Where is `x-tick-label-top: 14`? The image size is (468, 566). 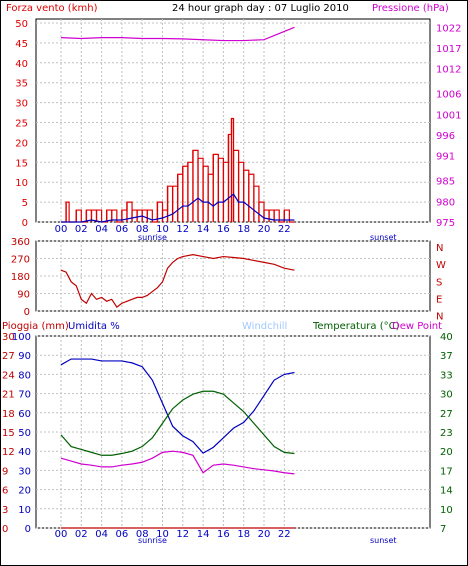 x-tick-label-top: 14 is located at coordinates (203, 229).